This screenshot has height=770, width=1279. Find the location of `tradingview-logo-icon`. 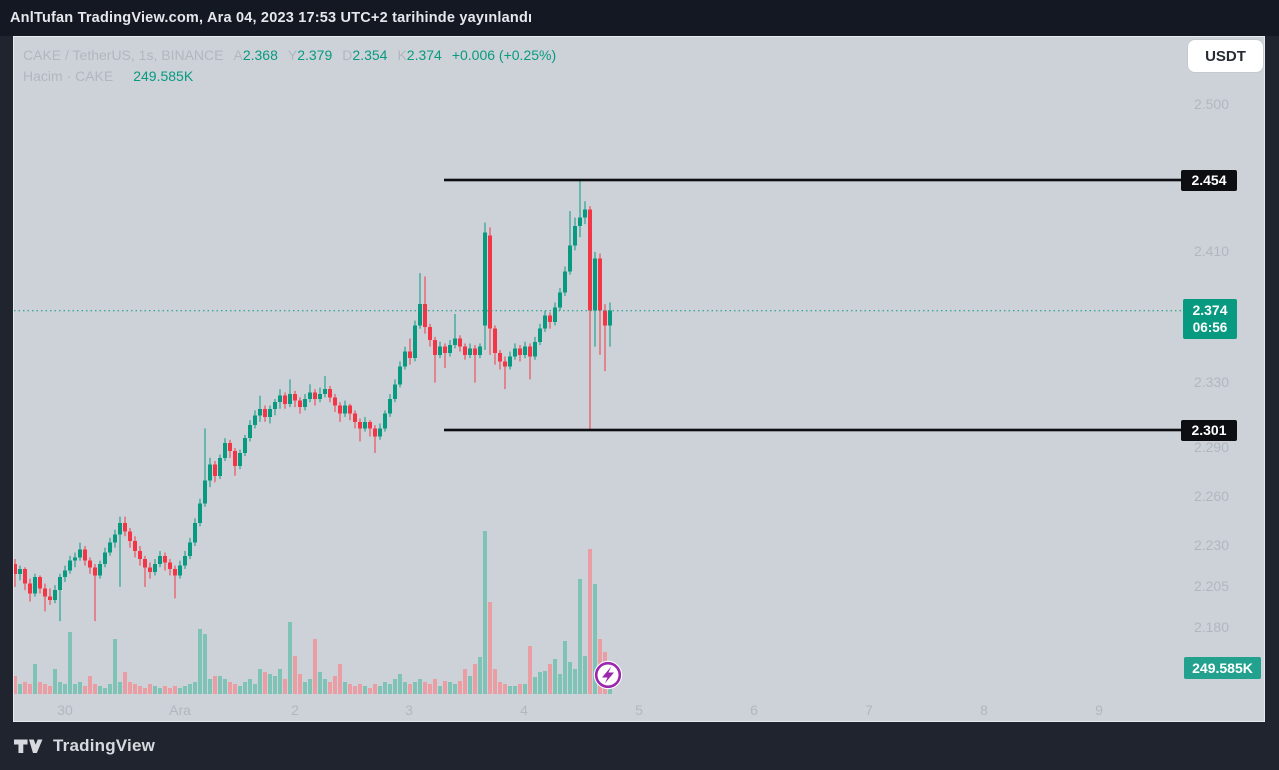

tradingview-logo-icon is located at coordinates (29, 746).